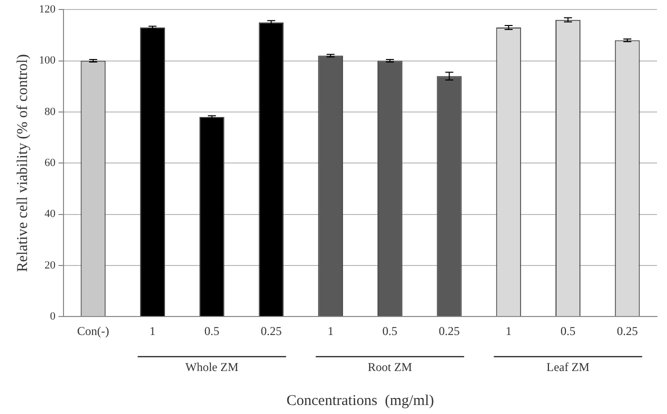 The width and height of the screenshot is (667, 414). I want to click on y-tick-label: 100, so click(47, 60).